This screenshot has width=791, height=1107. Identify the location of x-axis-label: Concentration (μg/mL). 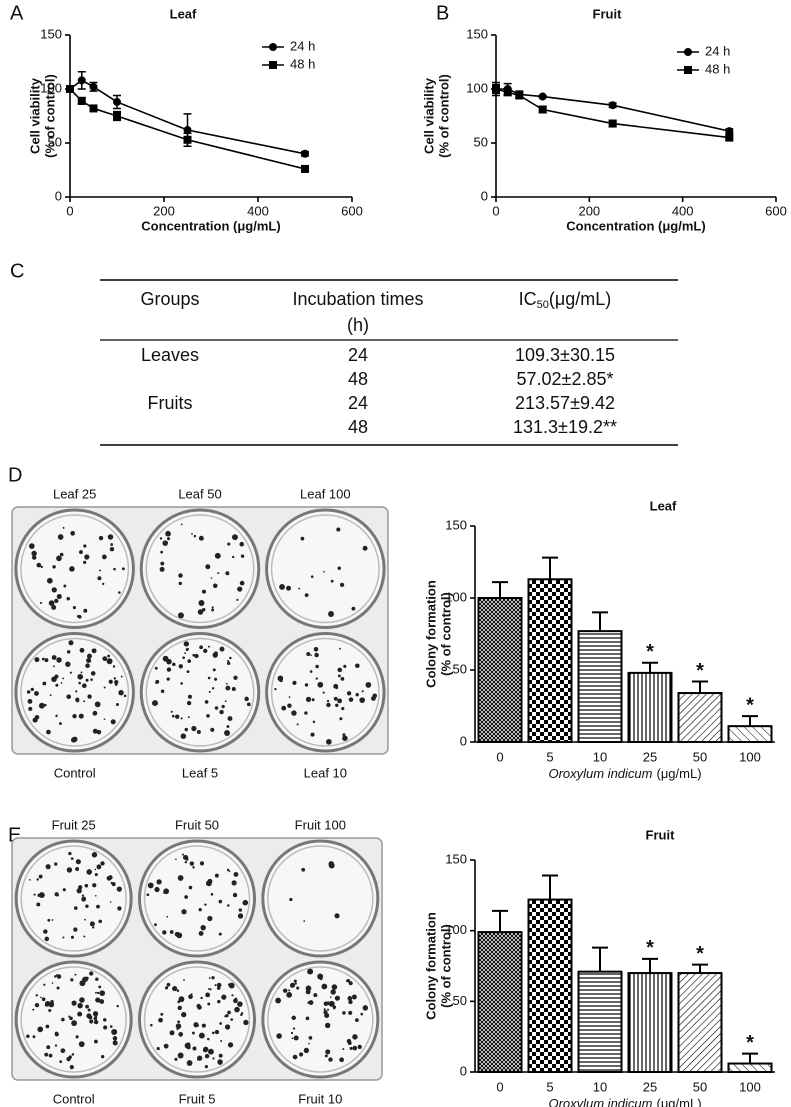
(210, 225).